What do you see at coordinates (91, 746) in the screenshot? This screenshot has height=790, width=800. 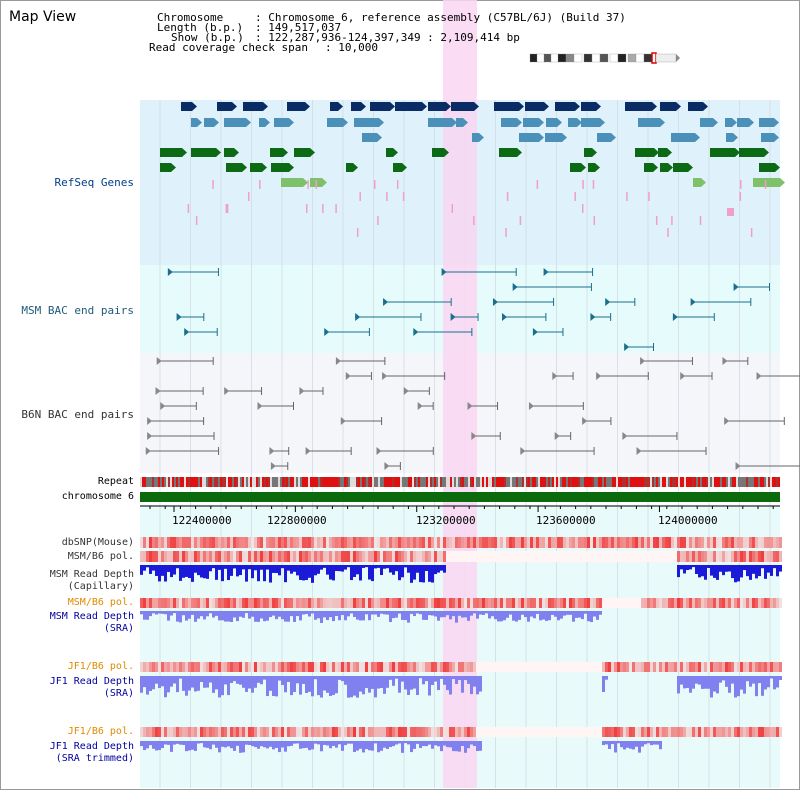 I see `track-label-jf1-read-trim: JF1 Read Depth` at bounding box center [91, 746].